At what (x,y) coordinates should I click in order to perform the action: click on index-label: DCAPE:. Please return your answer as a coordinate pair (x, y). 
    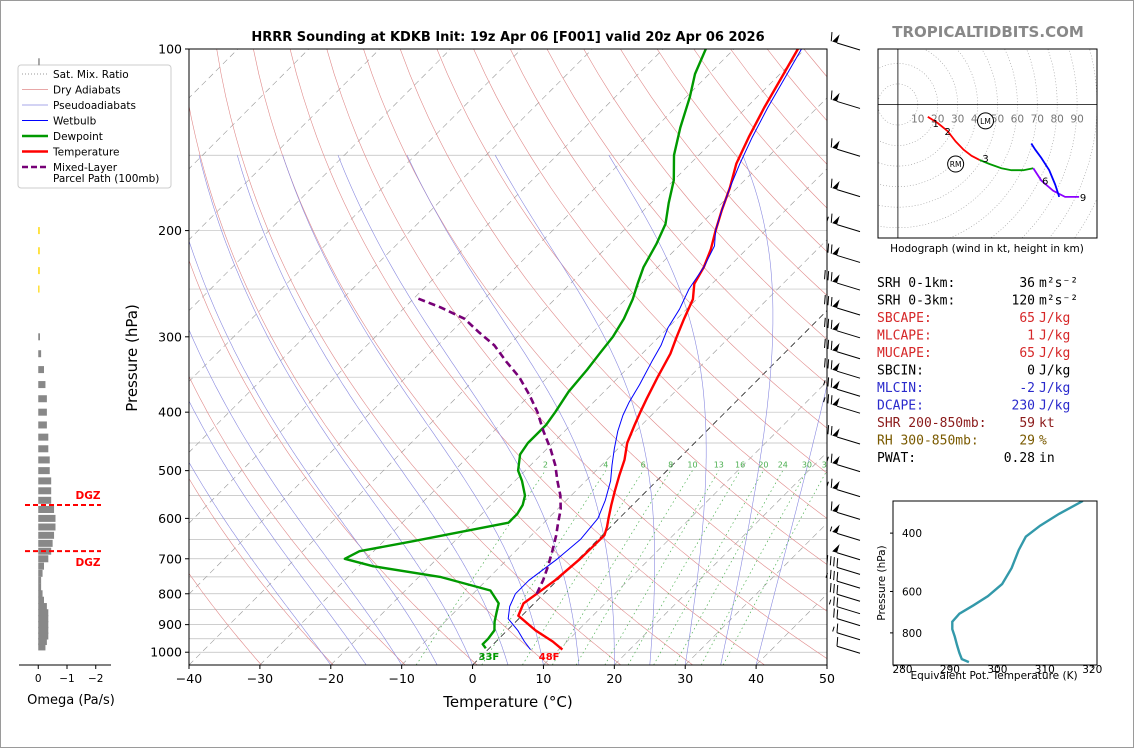
    Looking at the image, I should click on (900, 406).